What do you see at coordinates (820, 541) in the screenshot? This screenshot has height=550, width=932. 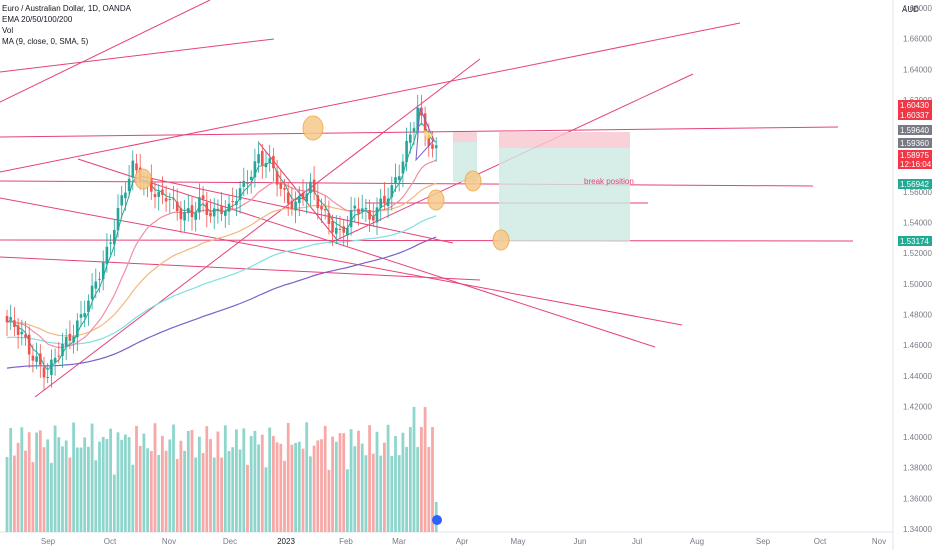 I see `x-tick-label: Oct` at bounding box center [820, 541].